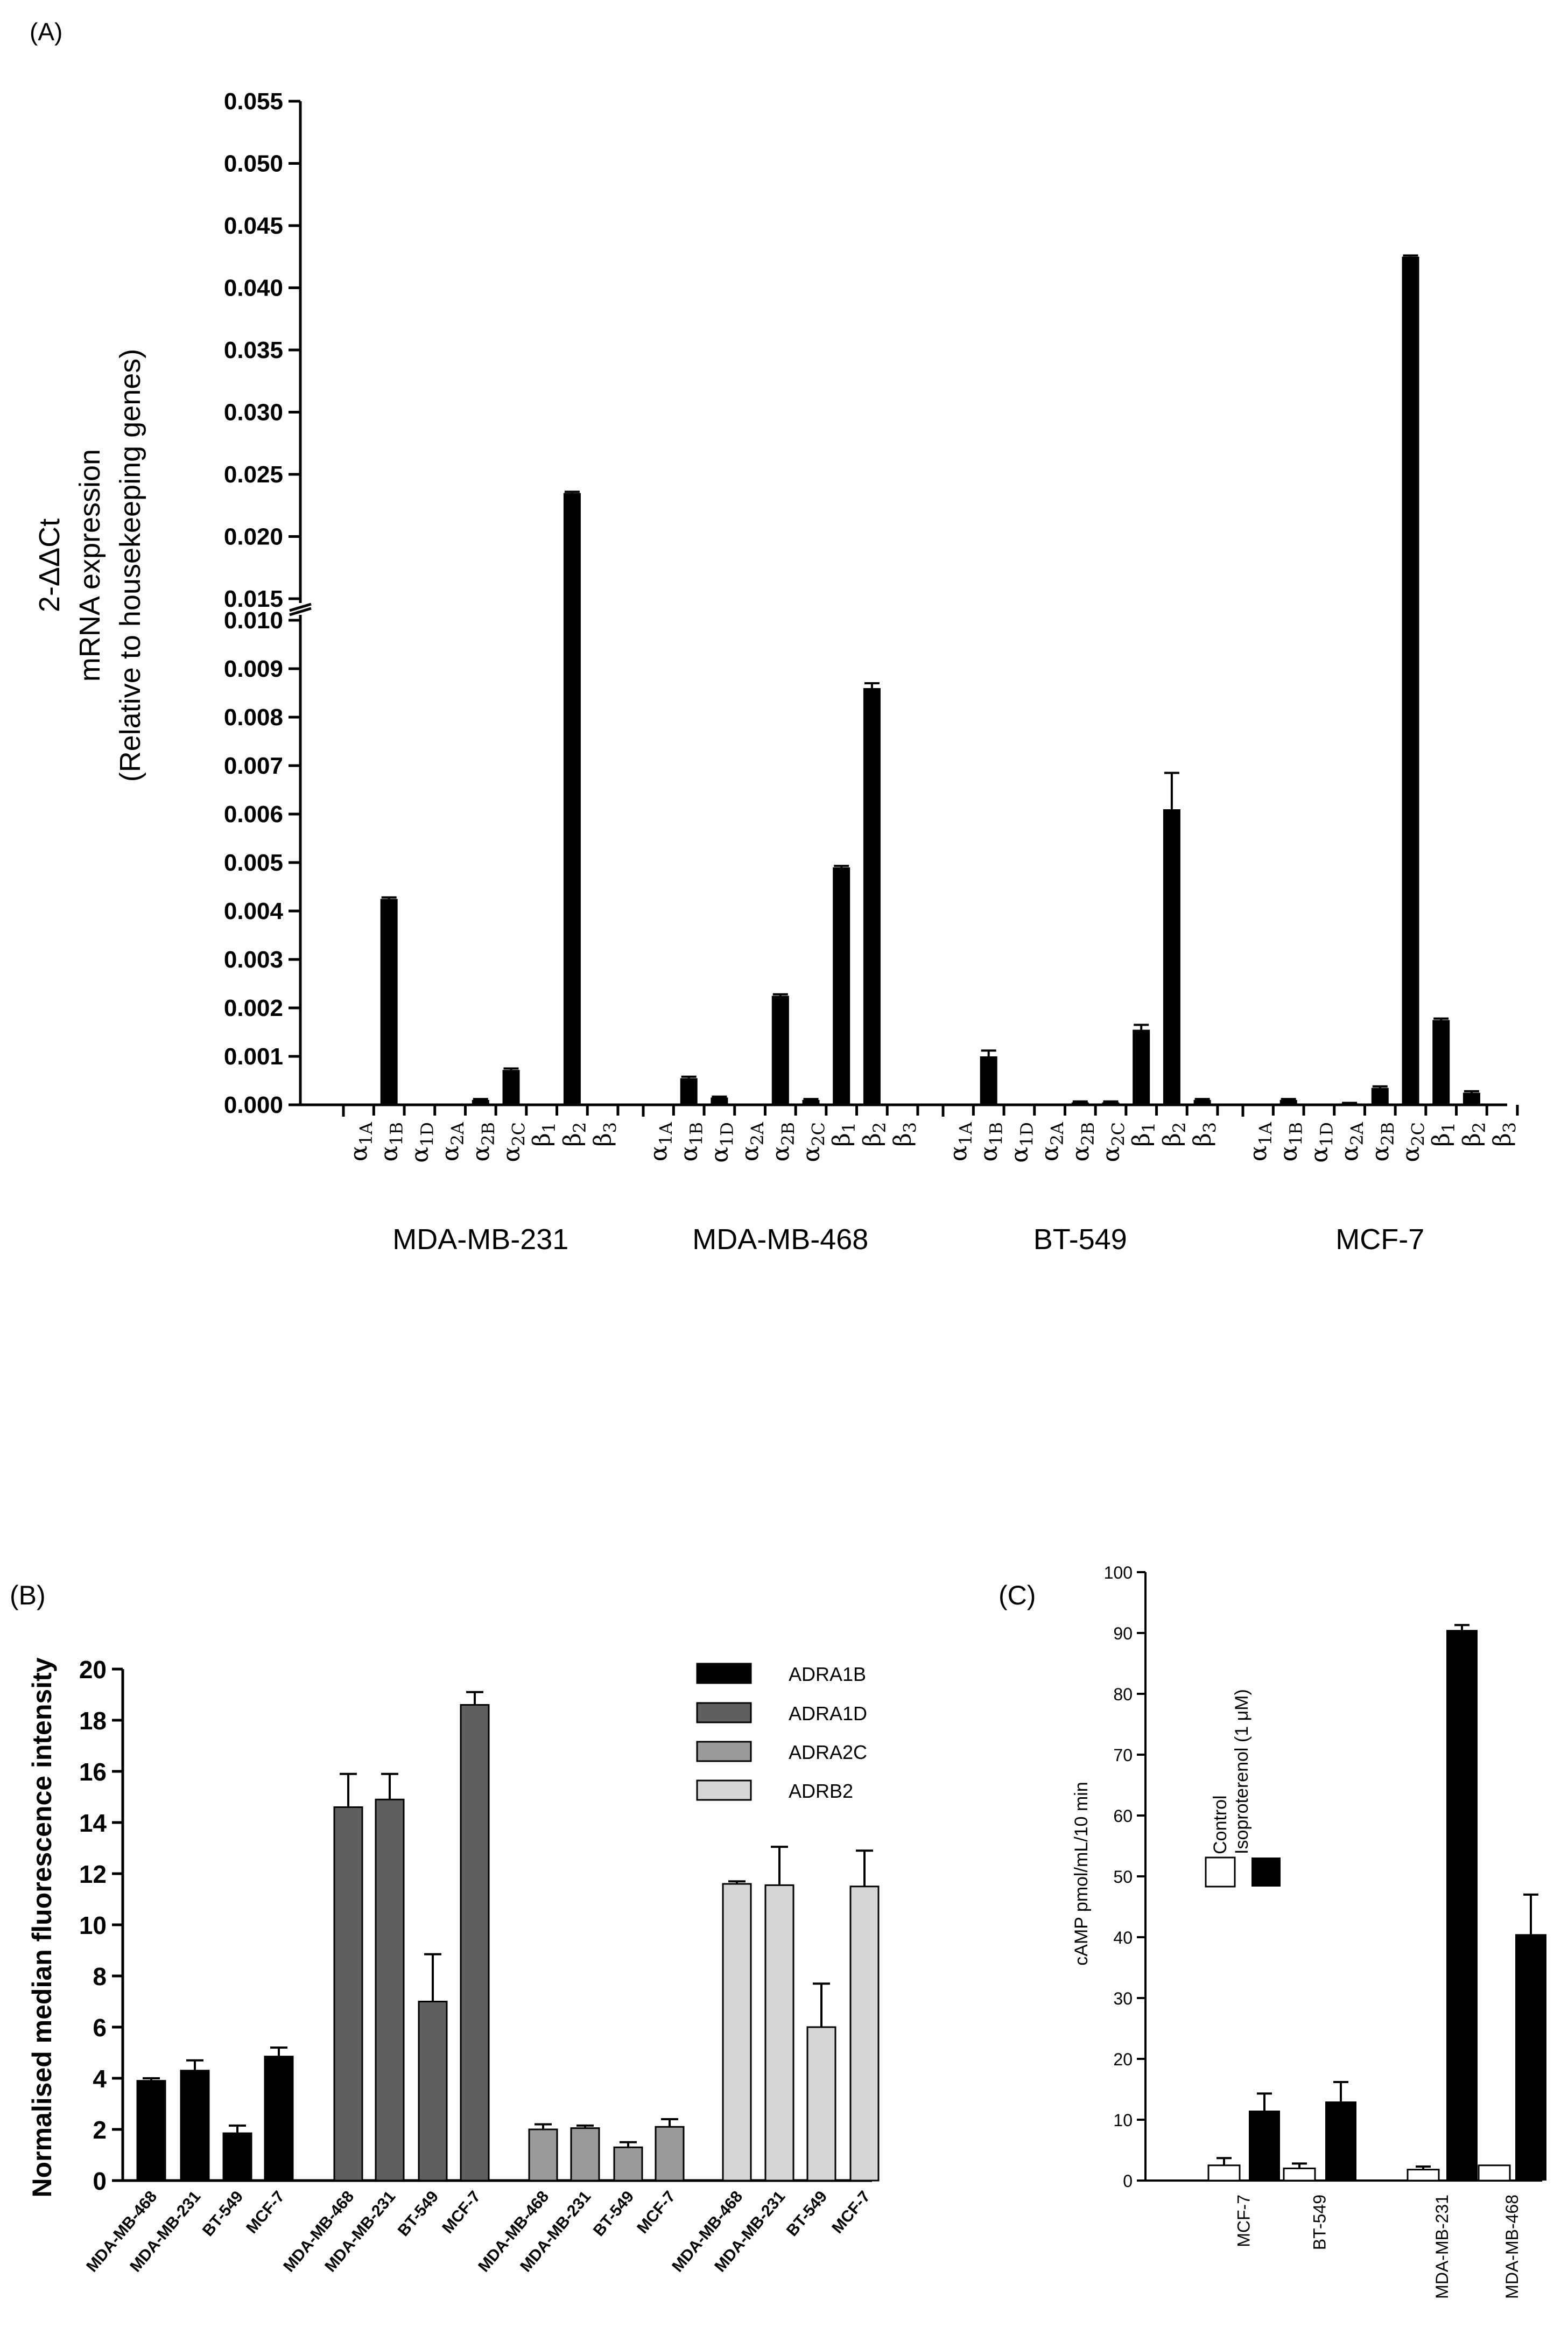 This screenshot has width=1568, height=2348. I want to click on b-legend-label: ADRB2, so click(821, 1791).